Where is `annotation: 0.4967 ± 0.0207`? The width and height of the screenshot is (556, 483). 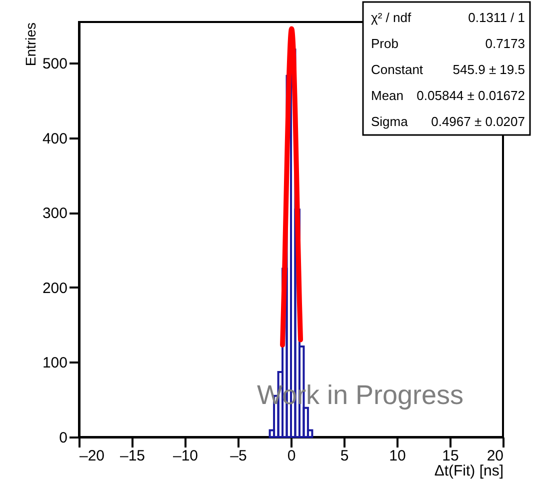 annotation: 0.4967 ± 0.0207 is located at coordinates (478, 121).